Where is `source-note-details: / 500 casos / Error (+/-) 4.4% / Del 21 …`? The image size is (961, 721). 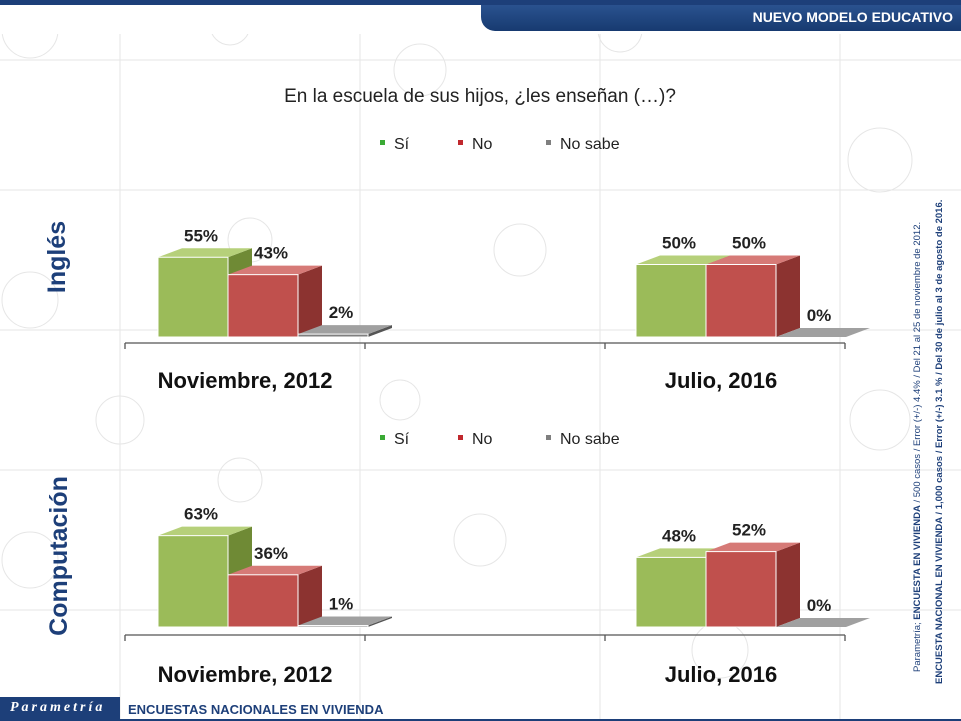
source-note-details: / 500 casos / Error (+/-) 4.4% / Del 21 … is located at coordinates (917, 363).